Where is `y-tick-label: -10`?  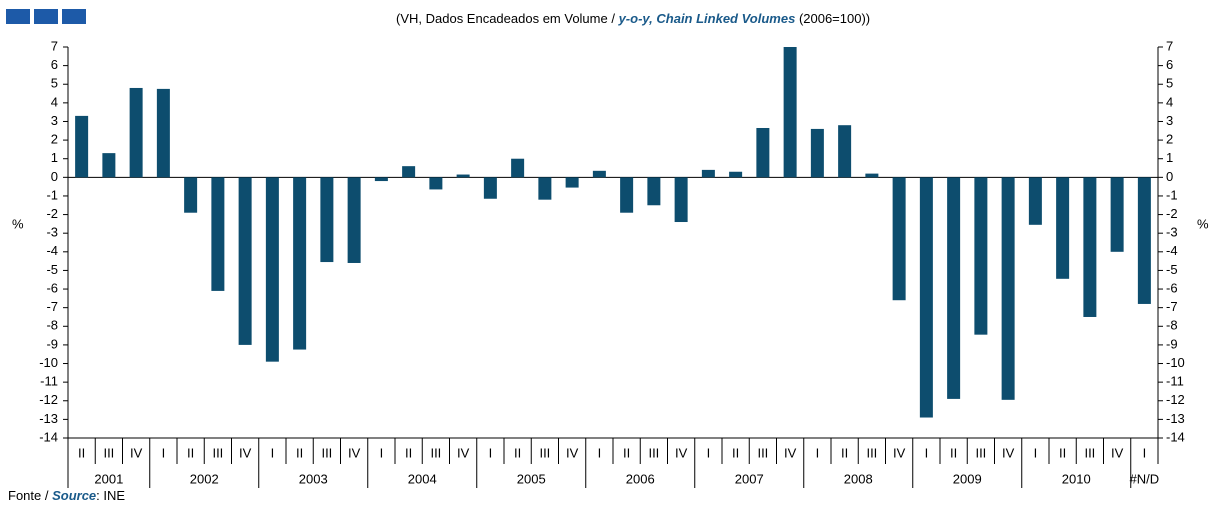 y-tick-label: -10 is located at coordinates (48, 362).